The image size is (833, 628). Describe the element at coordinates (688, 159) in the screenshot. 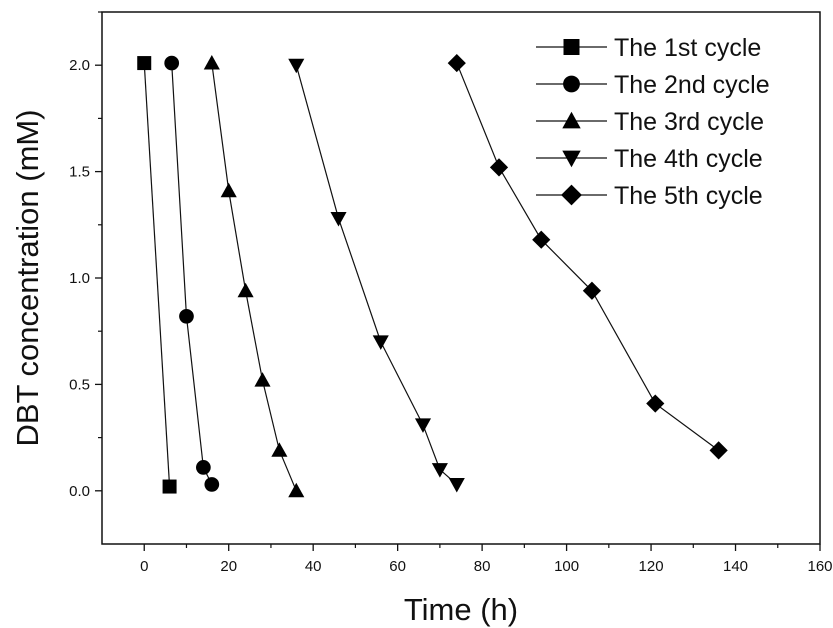

I see `legend-label: The 4th cycle` at that location.